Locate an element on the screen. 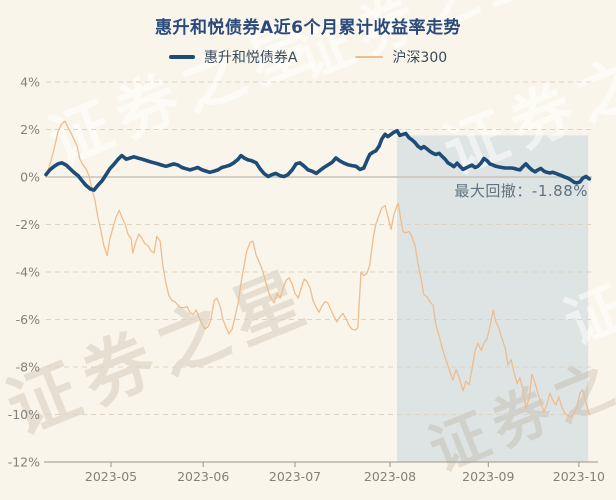 The width and height of the screenshot is (616, 500). y-axis-label: -12% is located at coordinates (24, 462).